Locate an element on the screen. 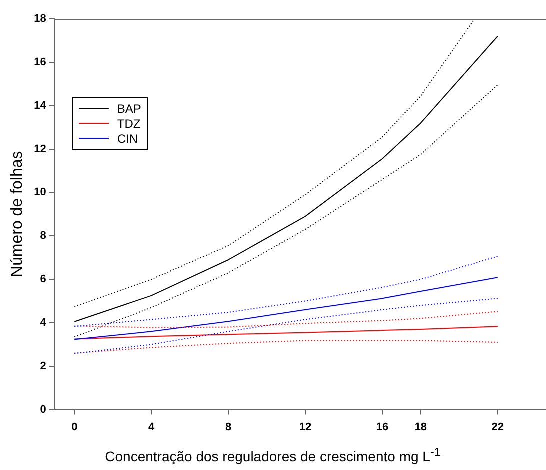 This screenshot has width=546, height=470. y-tick-label: 8 is located at coordinates (43, 236).